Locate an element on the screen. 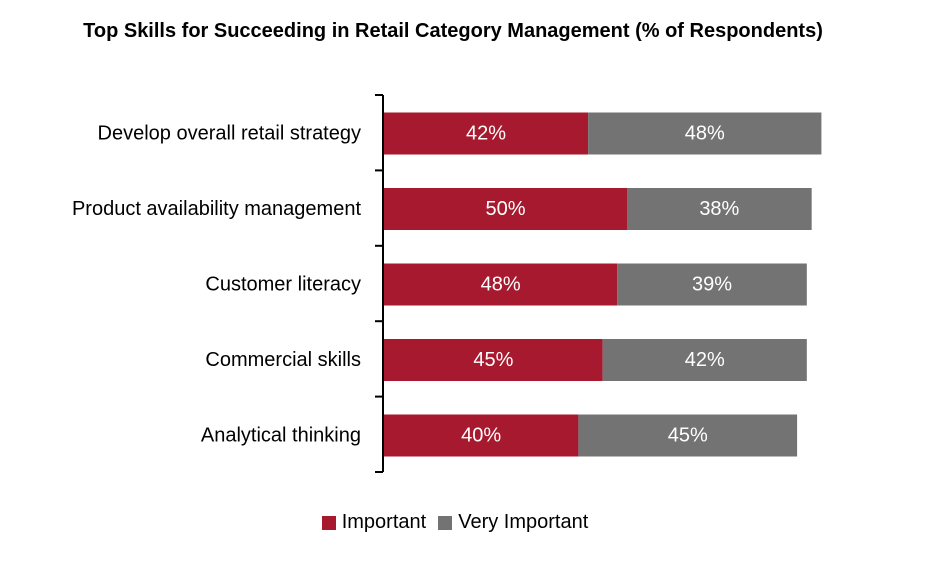 This screenshot has height=583, width=930. bar-important-develop-overall-retail-strategy is located at coordinates (486, 133).